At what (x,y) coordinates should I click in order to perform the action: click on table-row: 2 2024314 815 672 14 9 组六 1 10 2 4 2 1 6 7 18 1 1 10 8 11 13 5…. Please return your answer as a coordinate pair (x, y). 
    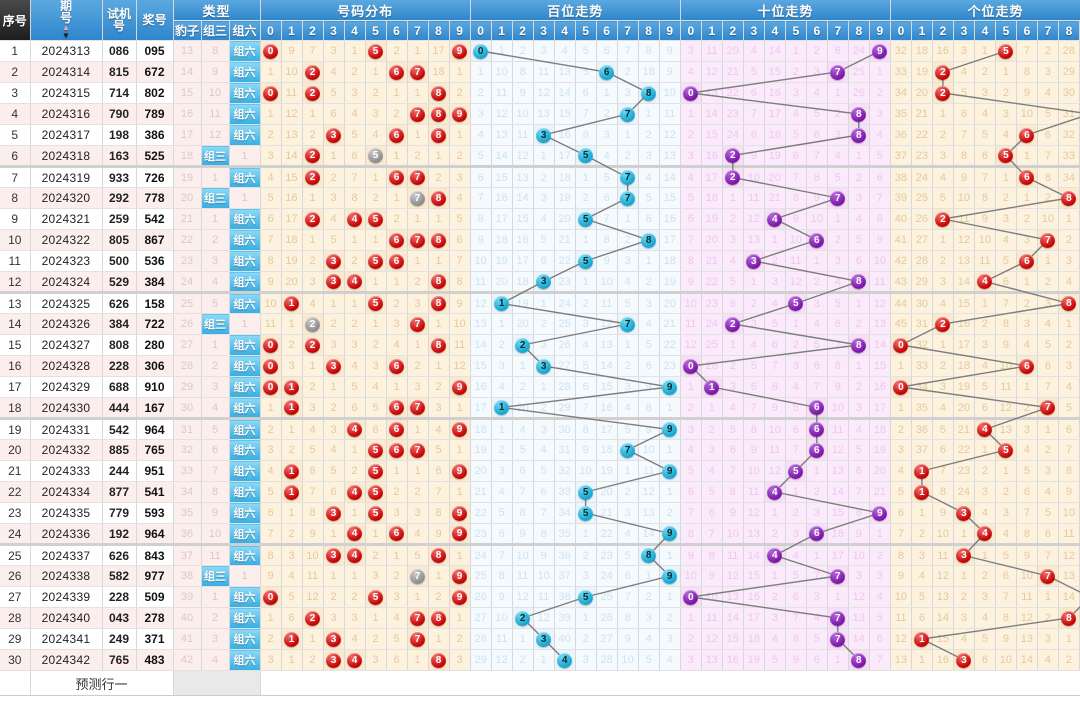
    Looking at the image, I should click on (540, 72).